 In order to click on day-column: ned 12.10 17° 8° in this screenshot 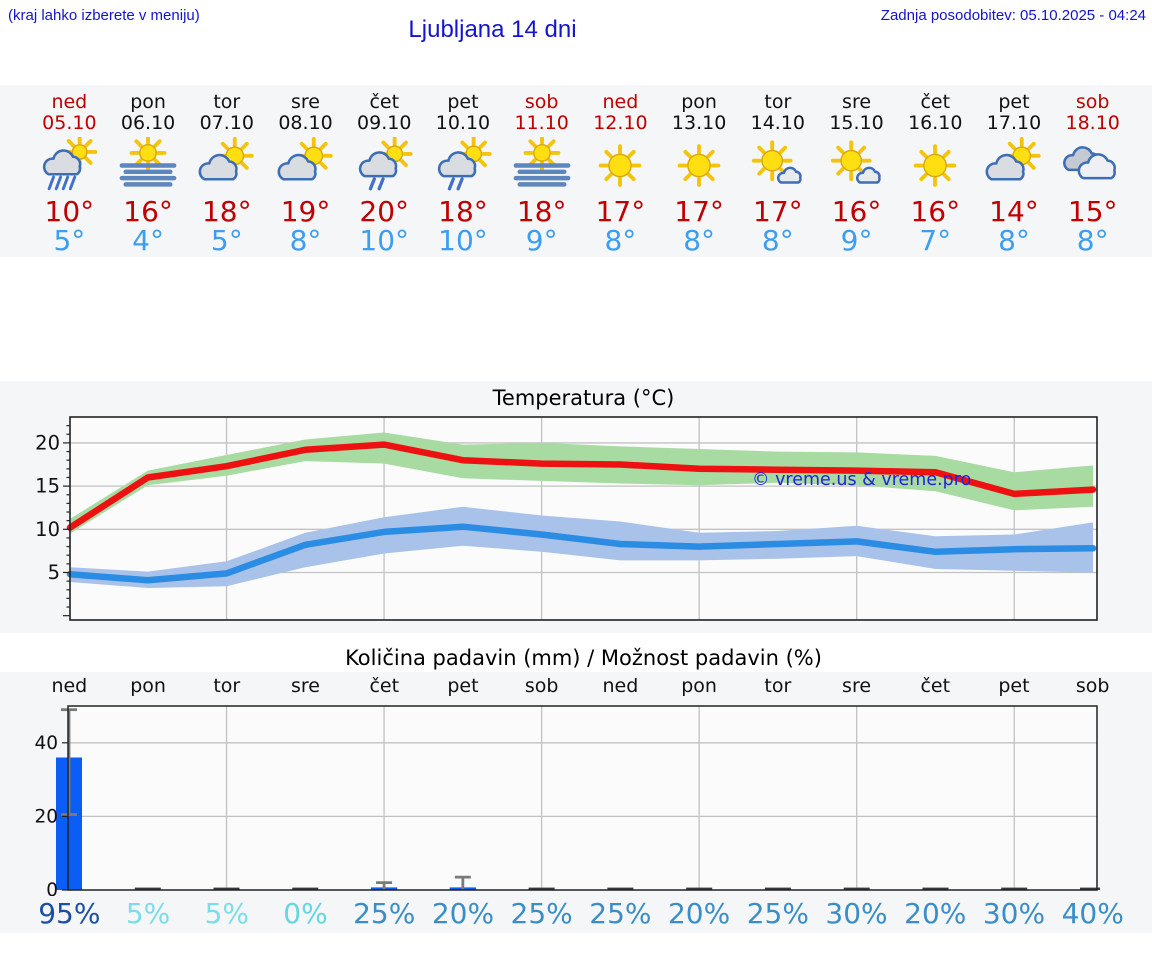, I will do `click(620, 171)`.